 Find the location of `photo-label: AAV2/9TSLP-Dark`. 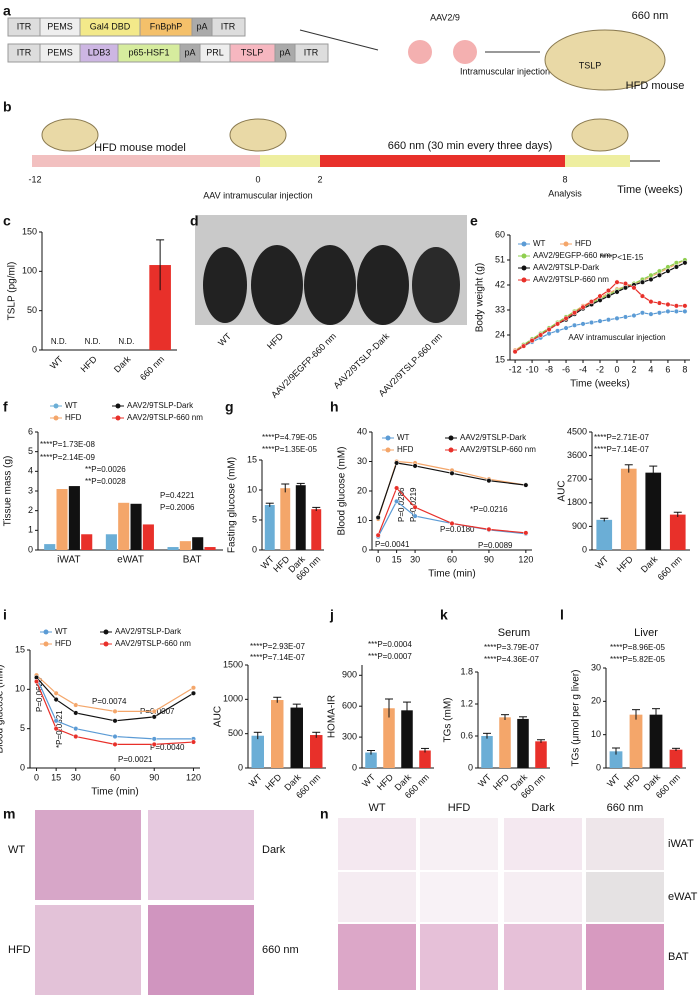

photo-label: AAV2/9TSLP-Dark is located at coordinates (361, 361).